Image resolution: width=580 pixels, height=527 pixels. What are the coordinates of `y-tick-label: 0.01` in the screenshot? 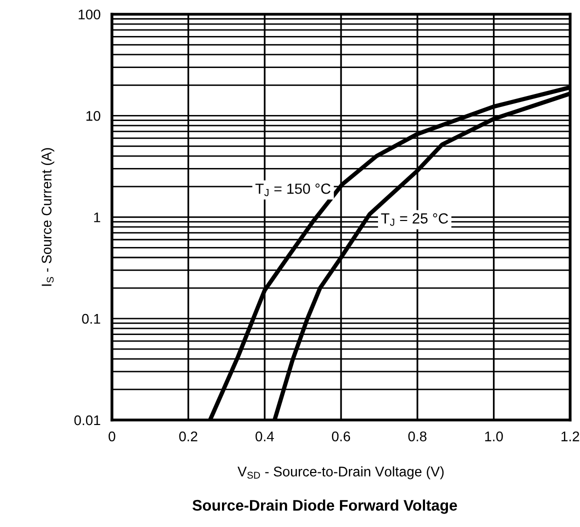 It's located at (87, 420).